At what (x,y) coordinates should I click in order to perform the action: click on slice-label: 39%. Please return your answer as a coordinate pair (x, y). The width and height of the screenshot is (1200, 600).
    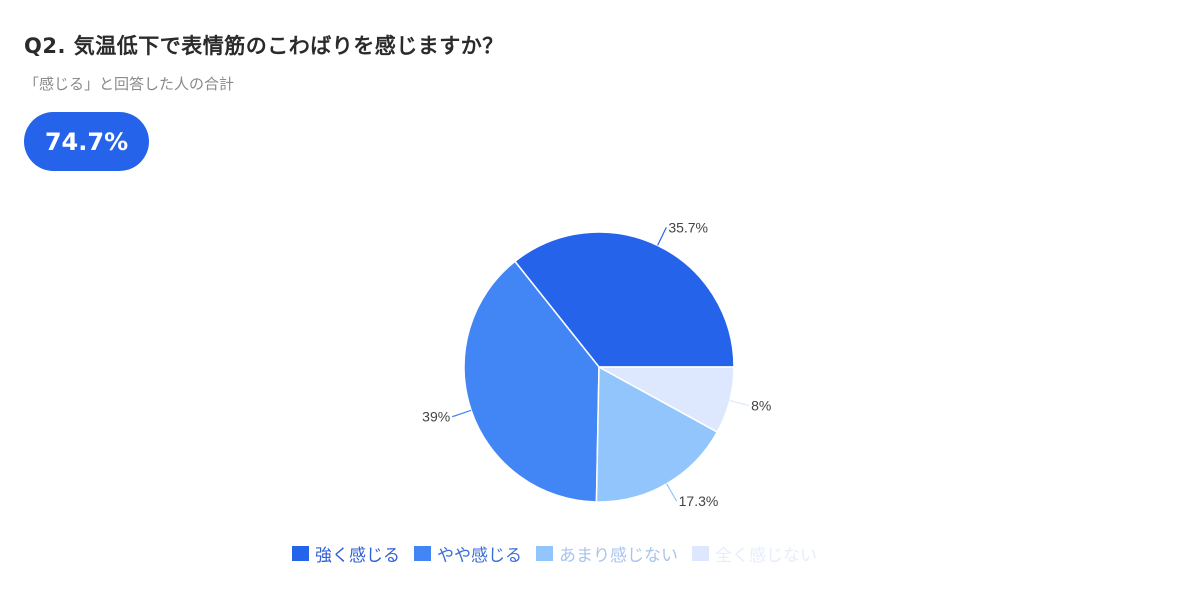
    Looking at the image, I should click on (436, 417).